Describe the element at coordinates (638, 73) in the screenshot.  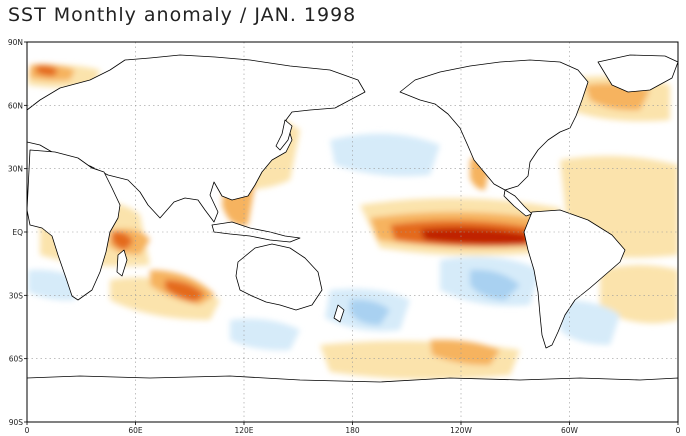
I see `greenland-outline` at that location.